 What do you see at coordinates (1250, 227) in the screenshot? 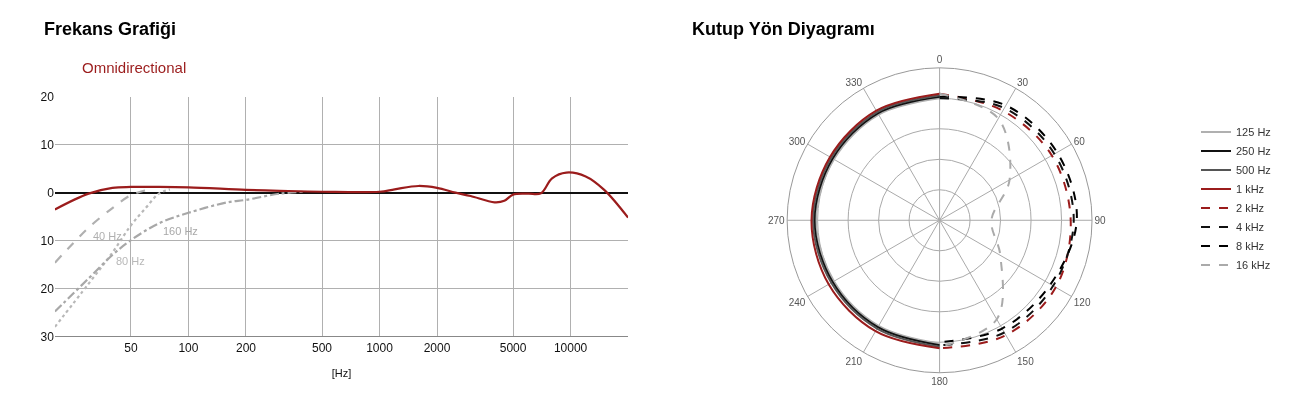
I see `legend-label: 4 kHz` at bounding box center [1250, 227].